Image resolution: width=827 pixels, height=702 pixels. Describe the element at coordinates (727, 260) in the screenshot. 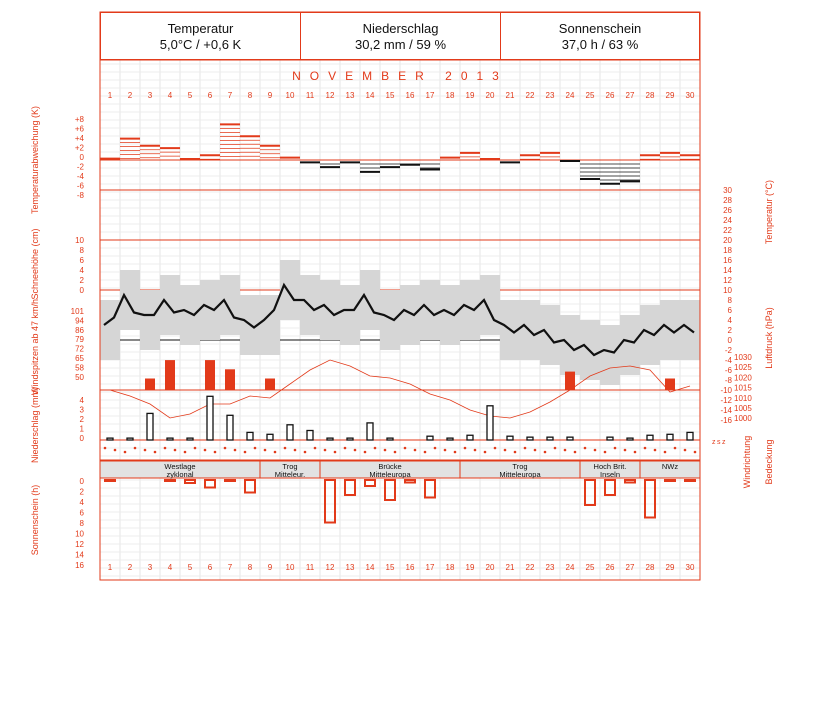

I see `temperature-tick: 16` at that location.